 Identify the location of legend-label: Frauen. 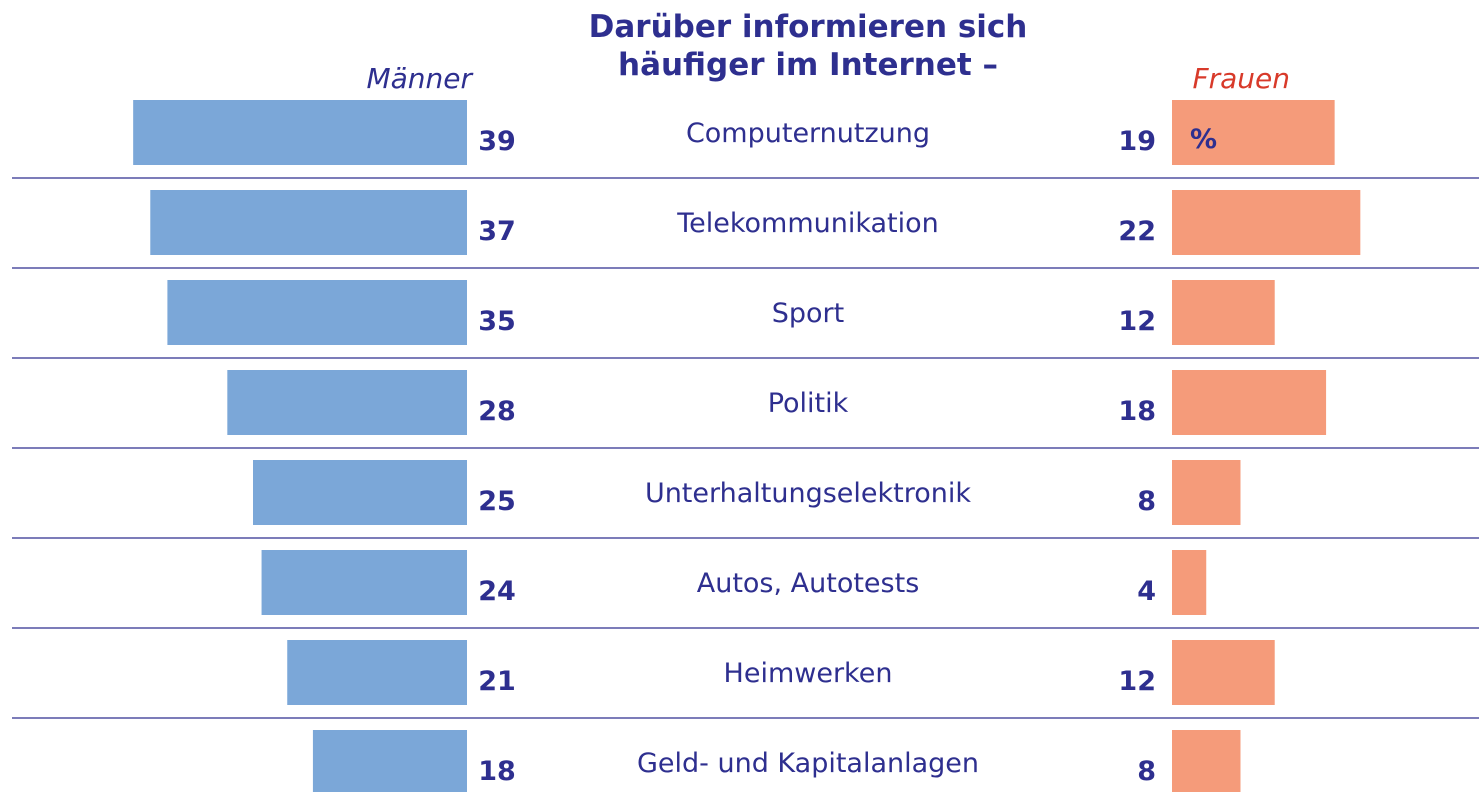
(1242, 78).